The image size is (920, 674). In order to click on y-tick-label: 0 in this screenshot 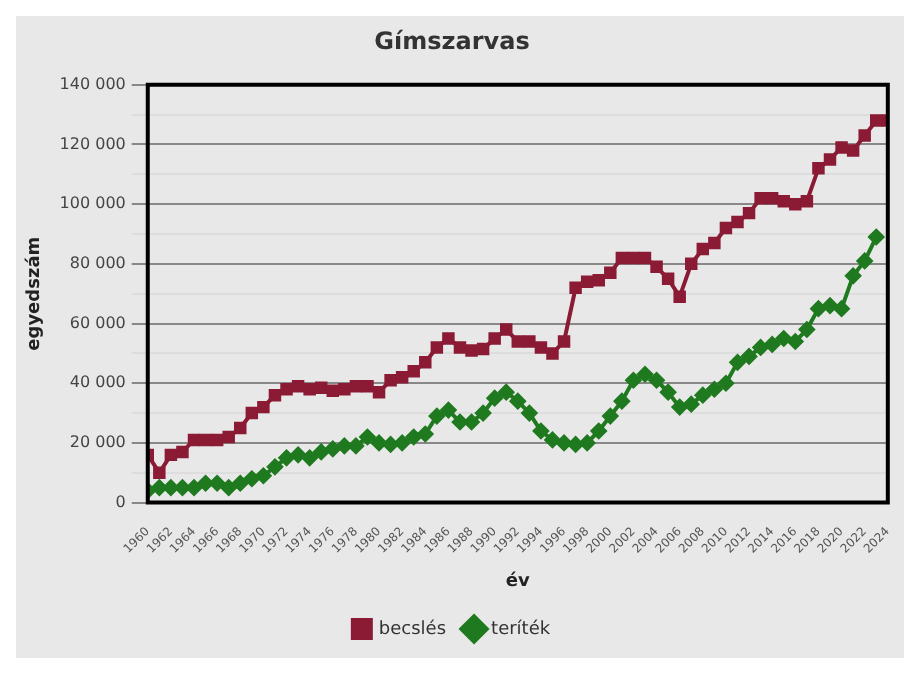, I will do `click(120, 501)`.